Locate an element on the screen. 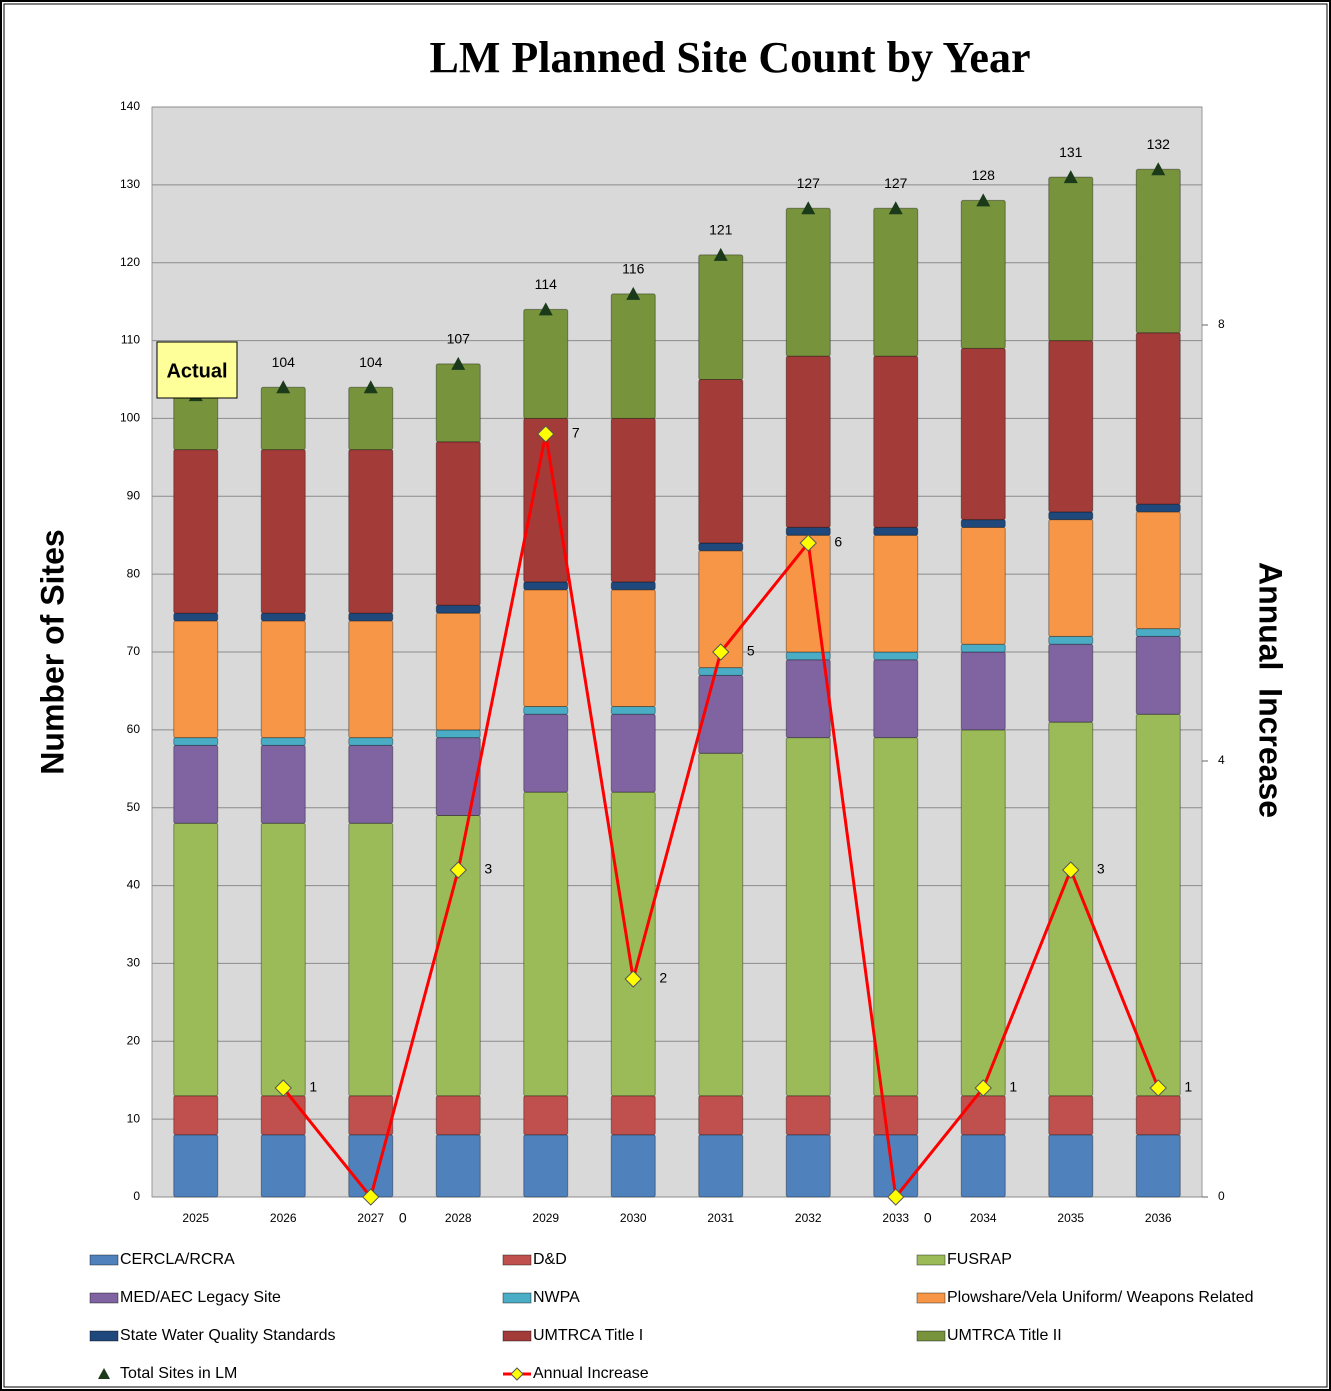 The height and width of the screenshot is (1391, 1331). total-label: 127 is located at coordinates (809, 183).